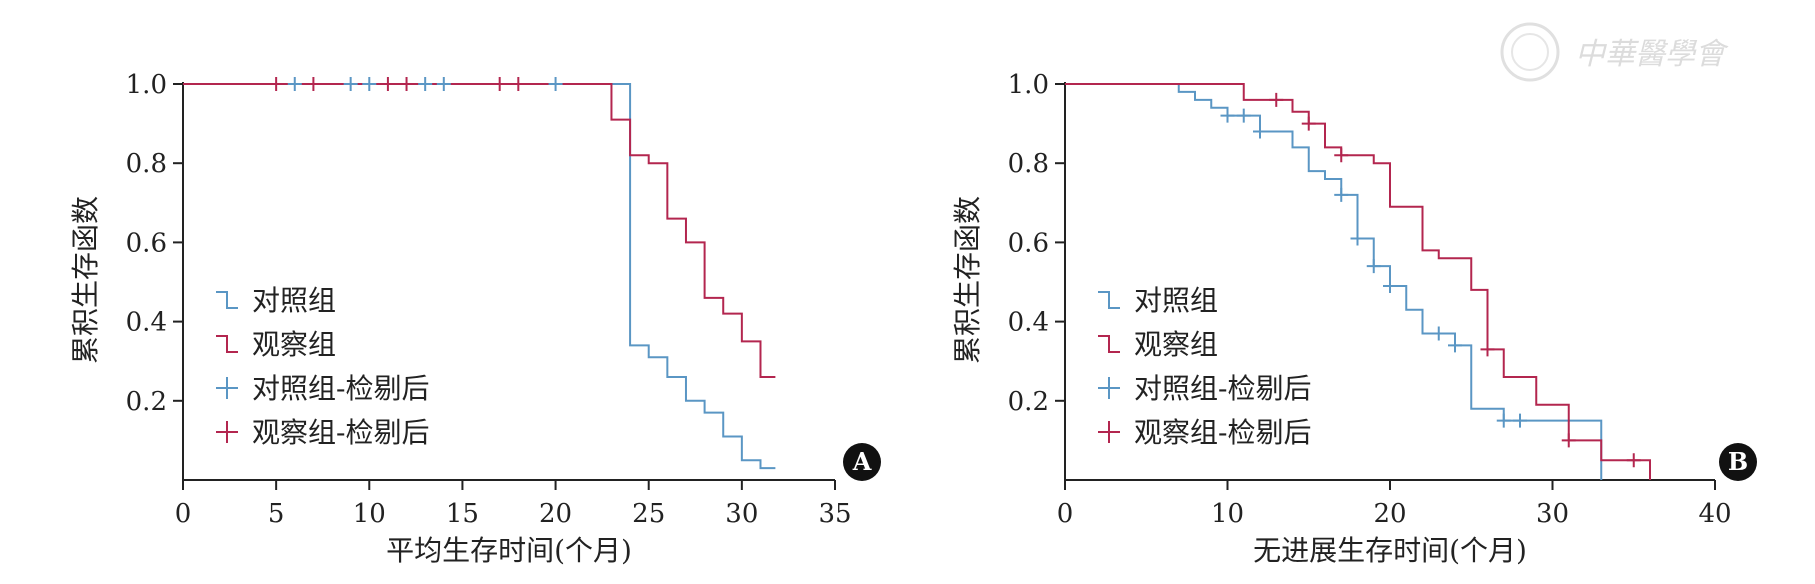  I want to click on x-tick-label: 40, so click(1714, 514).